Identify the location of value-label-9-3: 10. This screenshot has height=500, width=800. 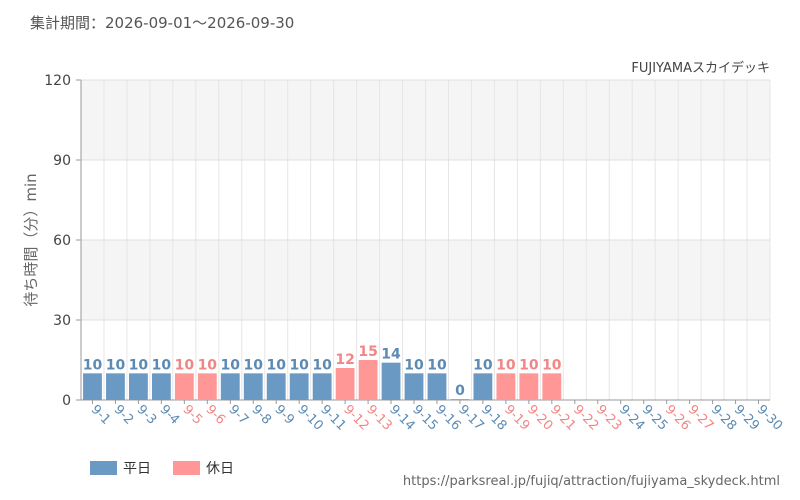
(139, 365).